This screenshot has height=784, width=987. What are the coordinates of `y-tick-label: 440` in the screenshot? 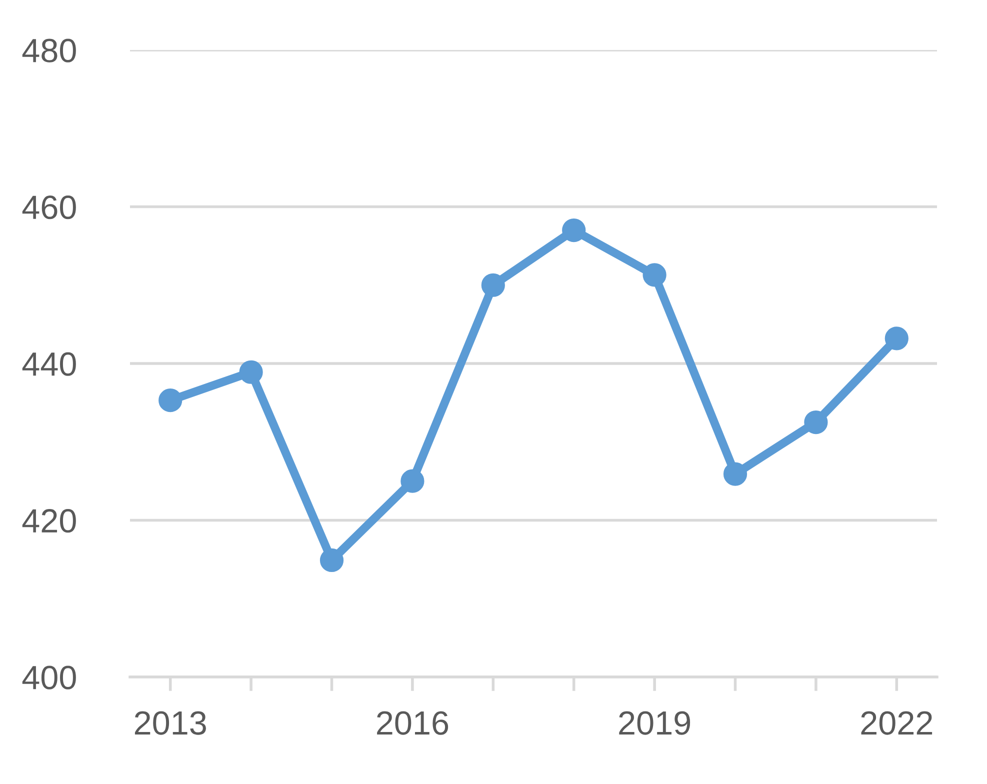 It's located at (49, 364).